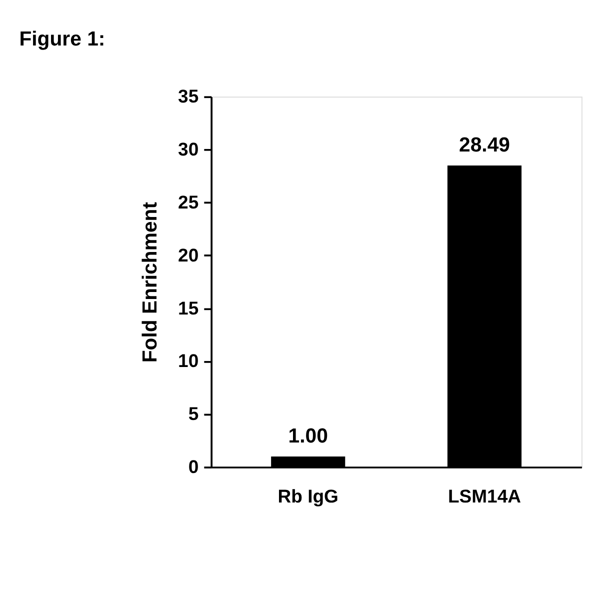  What do you see at coordinates (484, 496) in the screenshot?
I see `x-tick-label: LSM14A` at bounding box center [484, 496].